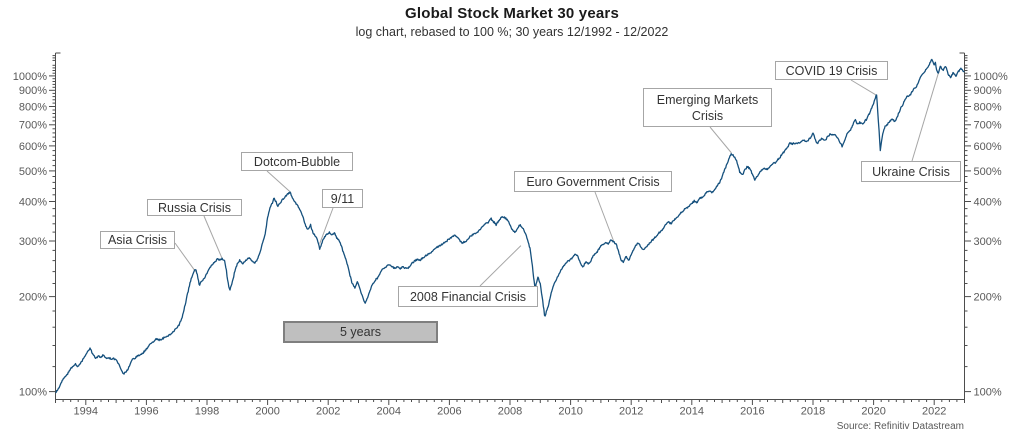 This screenshot has height=439, width=1024. I want to click on annotation-ukraine-crisis: Ukraine Crisis, so click(911, 171).